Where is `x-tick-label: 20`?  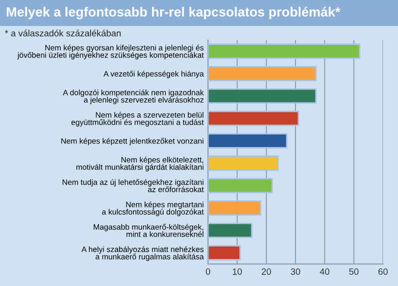
x-tick-label: 20 is located at coordinates (266, 271).